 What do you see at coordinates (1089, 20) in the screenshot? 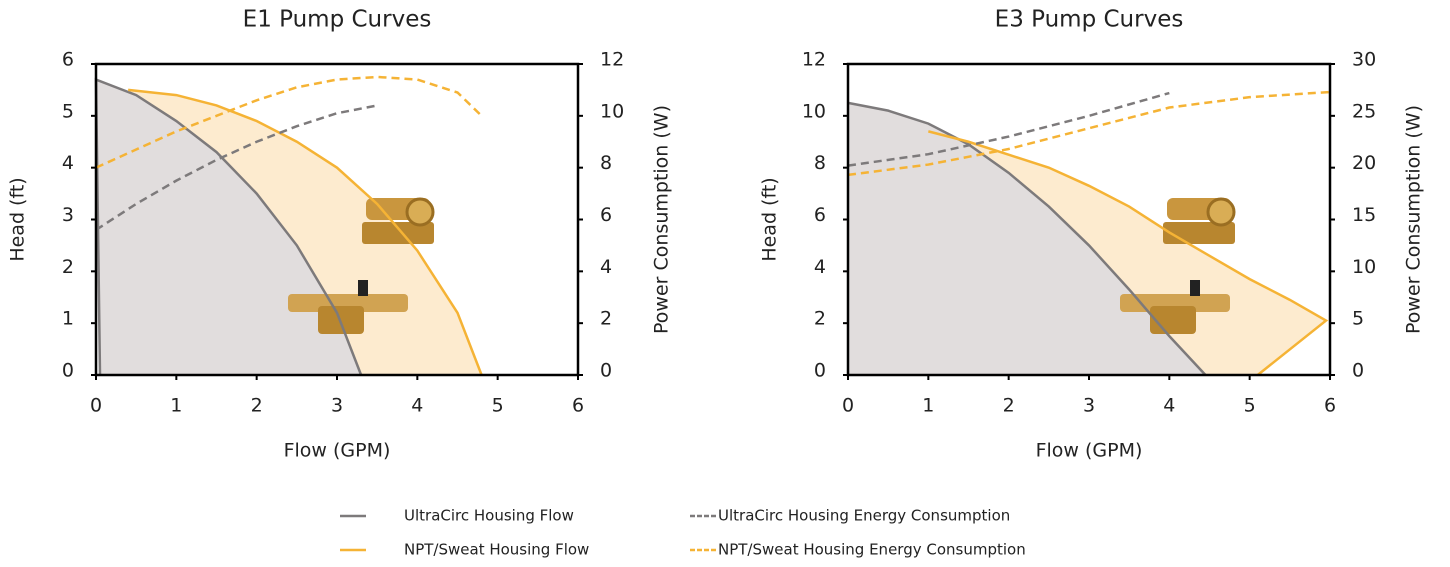
I see `chart-title: E3 Pump Curves` at bounding box center [1089, 20].